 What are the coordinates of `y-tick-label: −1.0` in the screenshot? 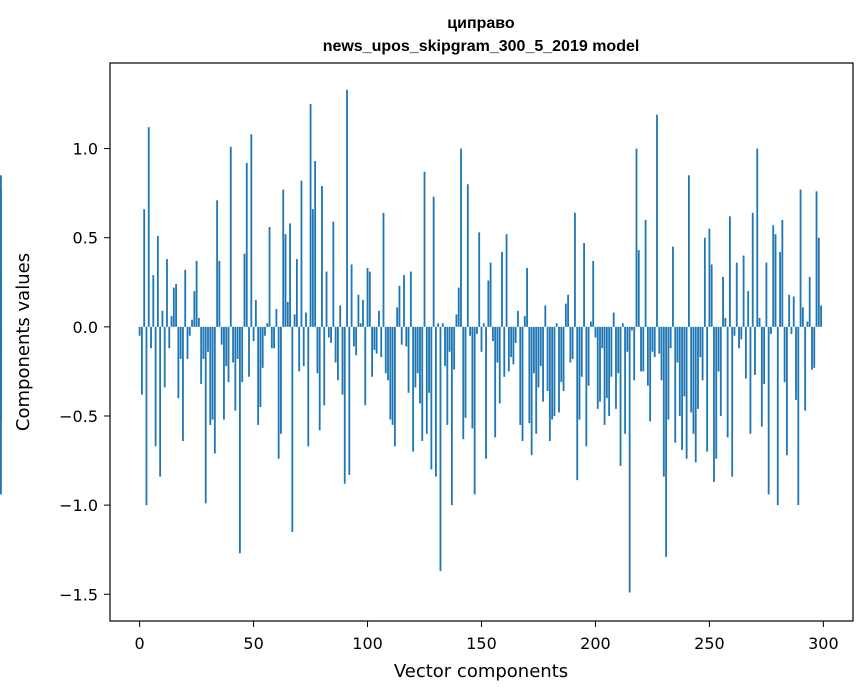 It's located at (78, 505).